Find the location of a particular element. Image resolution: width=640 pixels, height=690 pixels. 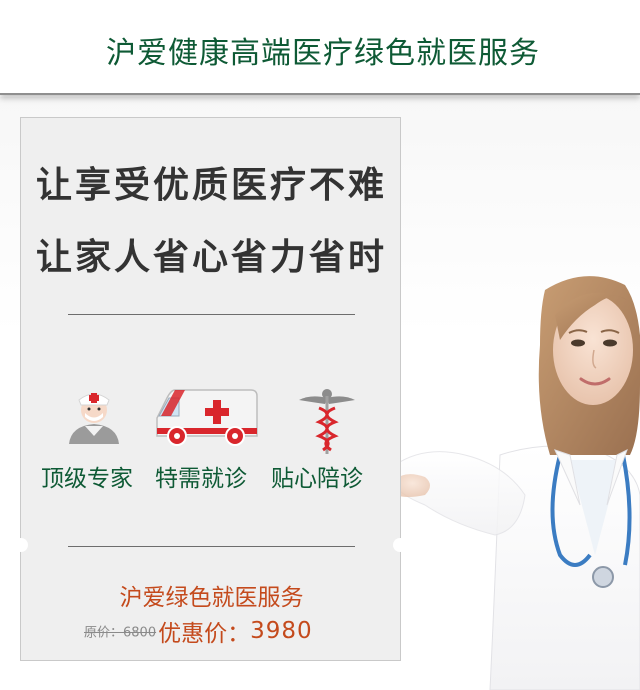

price-row: 原价：6800优惠价：3980 is located at coordinates (198, 631).